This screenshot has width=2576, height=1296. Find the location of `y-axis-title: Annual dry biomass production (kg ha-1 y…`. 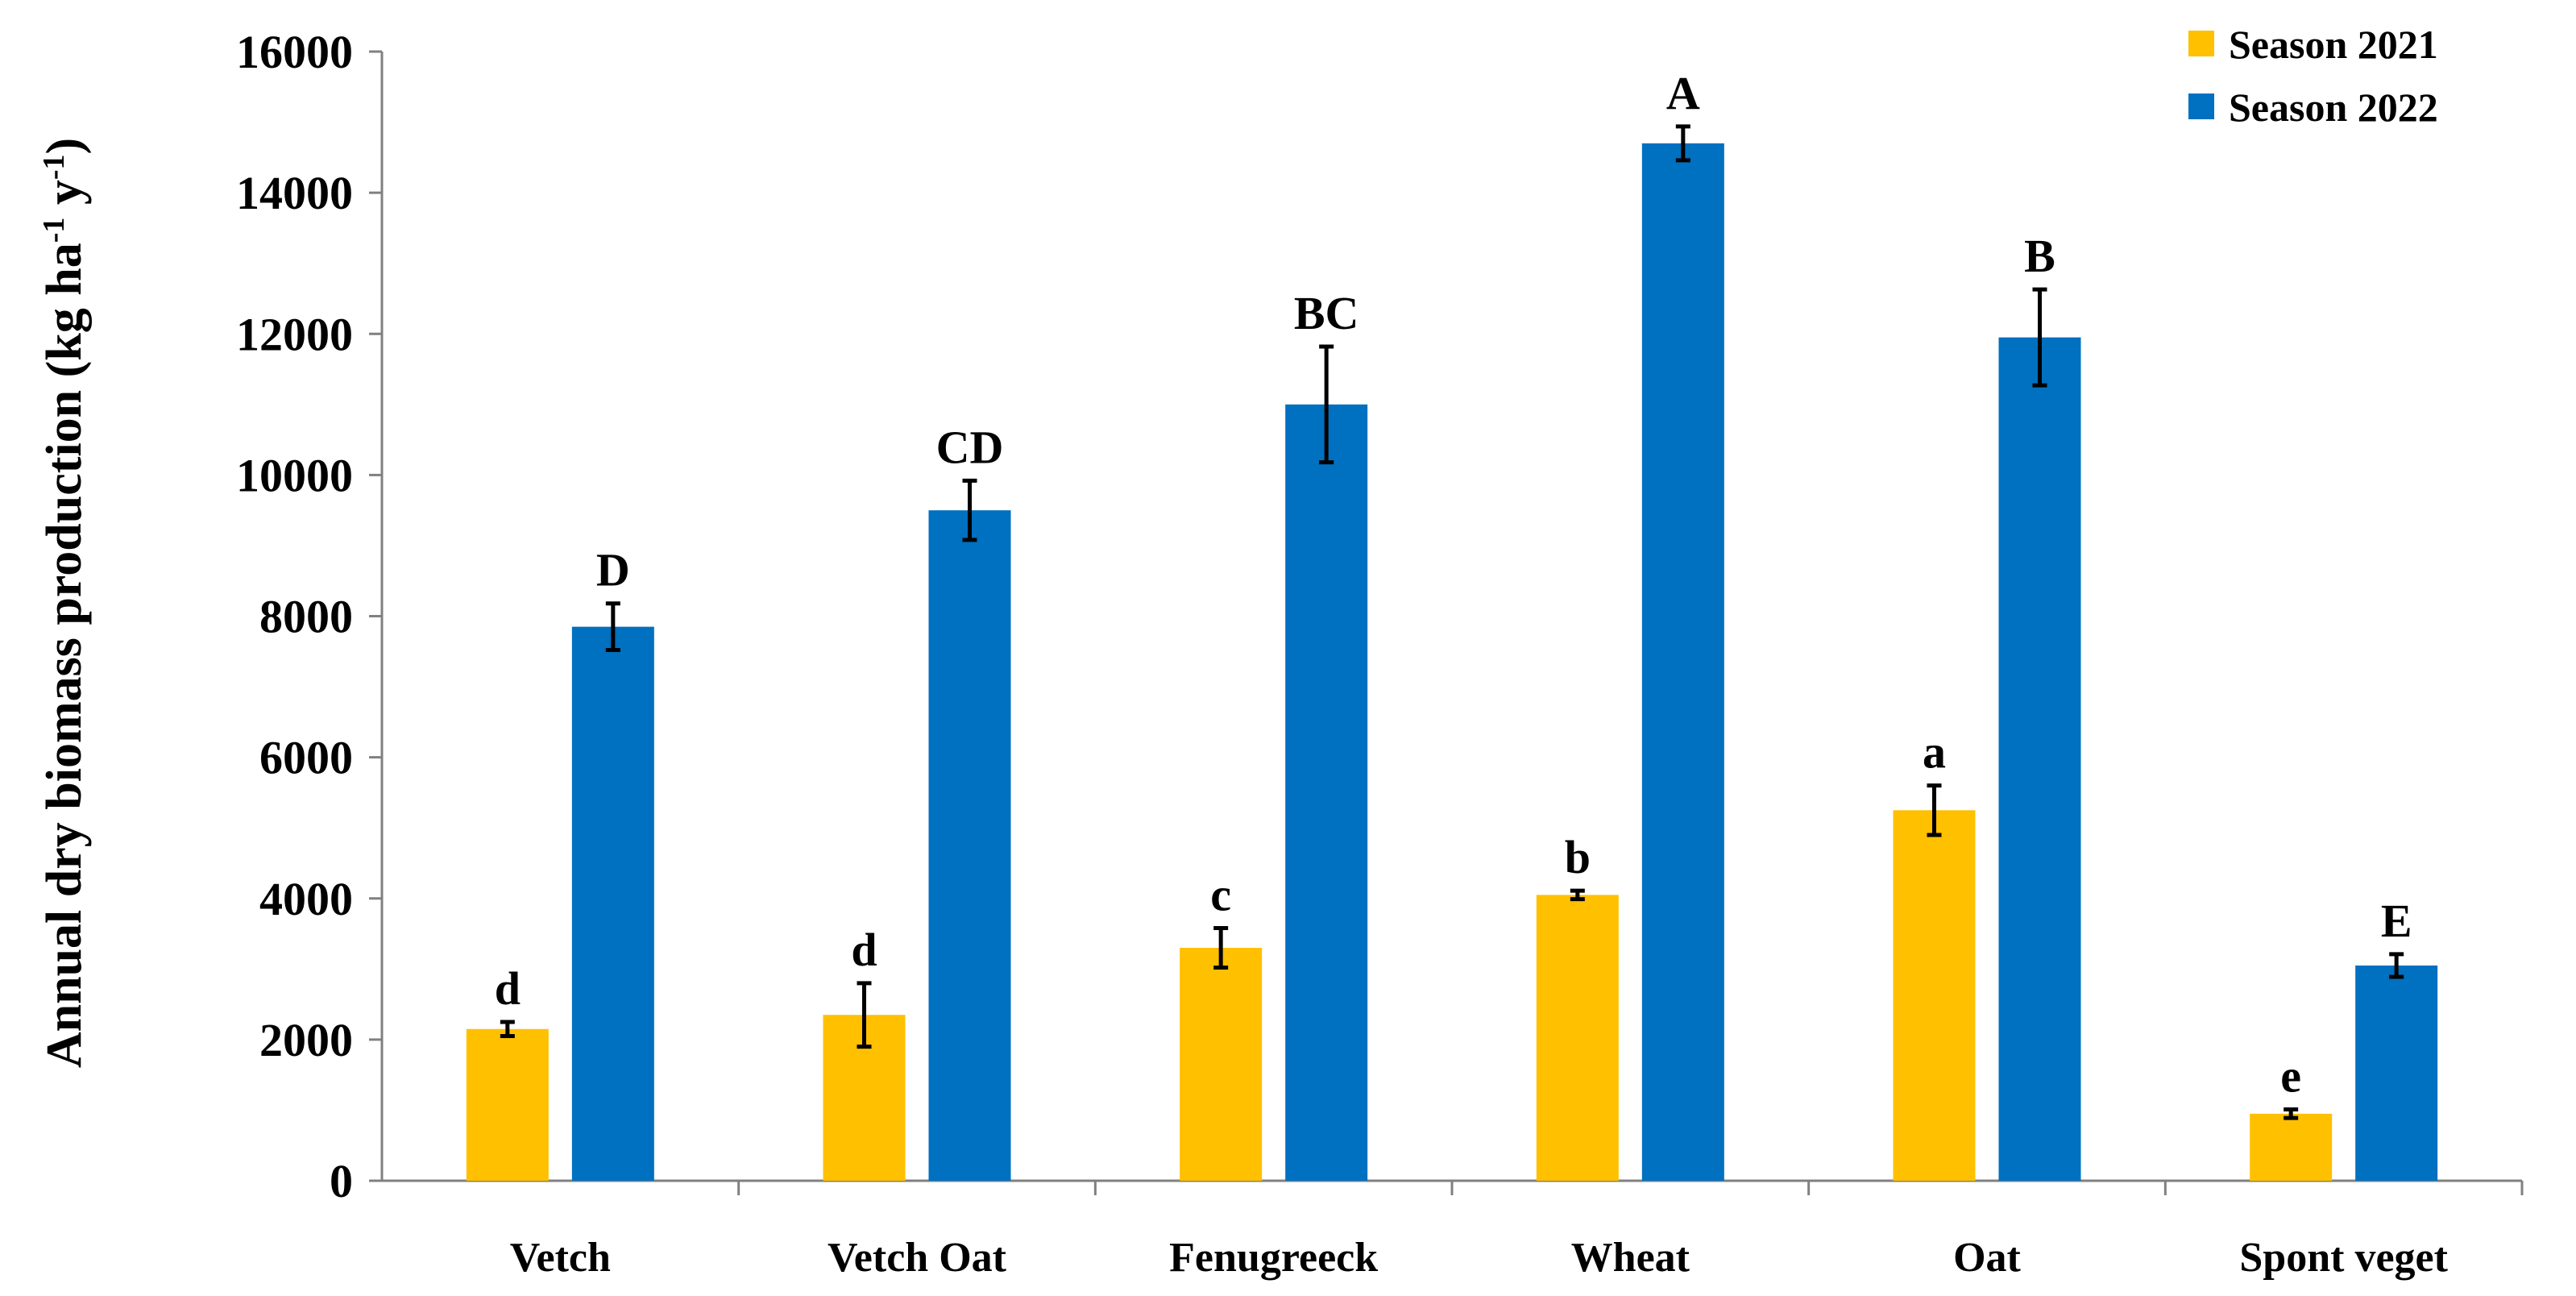

y-axis-title: Annual dry biomass production (kg ha-1 y… is located at coordinates (64, 603).